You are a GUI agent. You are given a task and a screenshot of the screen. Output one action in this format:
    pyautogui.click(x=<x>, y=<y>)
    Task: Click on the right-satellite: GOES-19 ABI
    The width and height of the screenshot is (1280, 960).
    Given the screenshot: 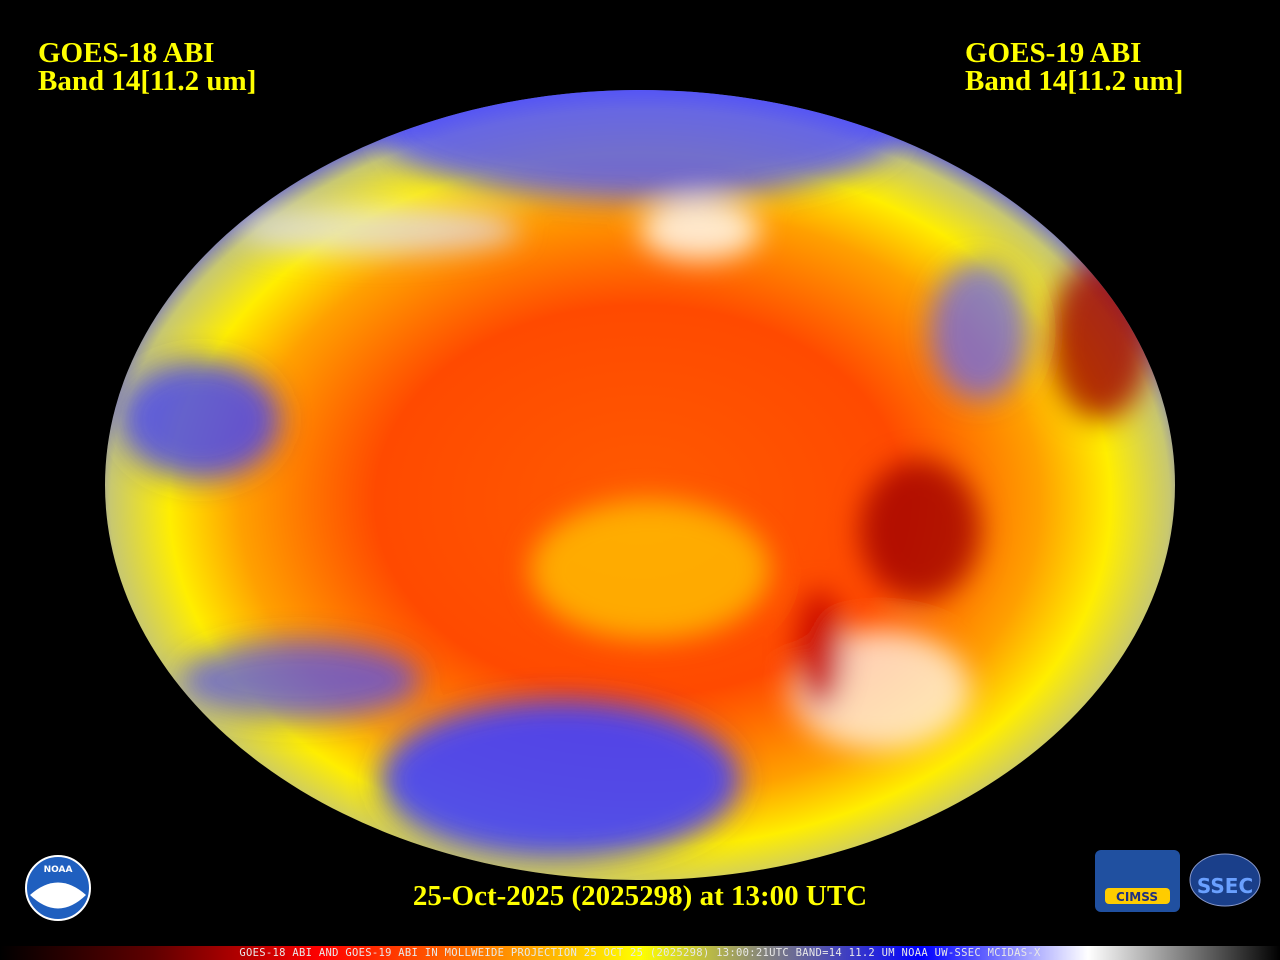 What is the action you would take?
    pyautogui.click(x=1053, y=53)
    